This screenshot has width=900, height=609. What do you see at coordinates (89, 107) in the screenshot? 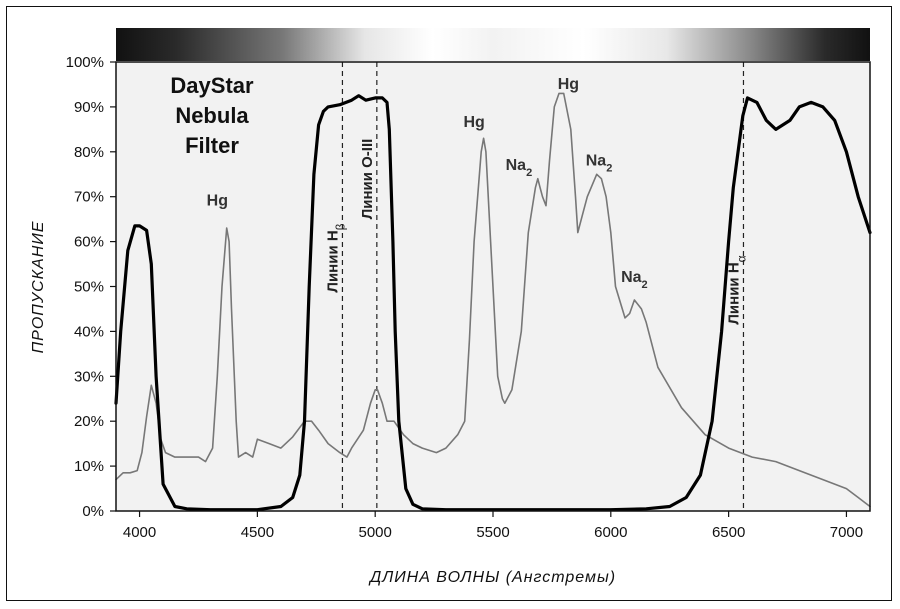
I see `y-tick-label: 90%` at bounding box center [89, 107].